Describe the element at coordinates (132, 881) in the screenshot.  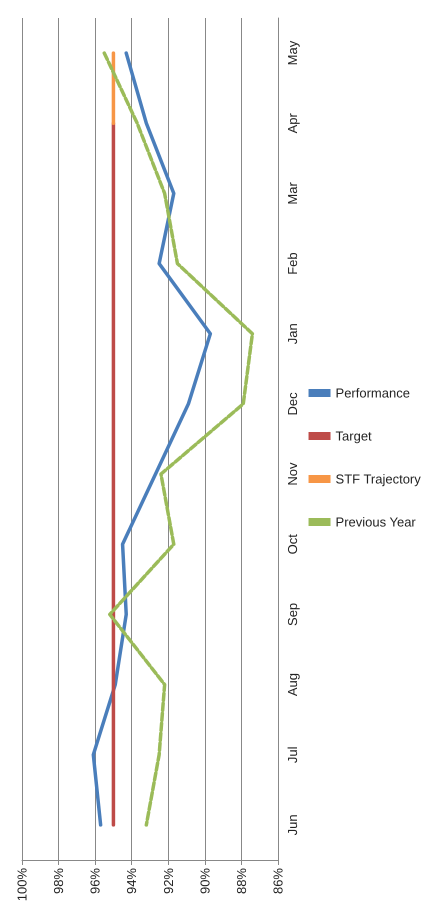
I see `x-tick-label: 94%` at that location.